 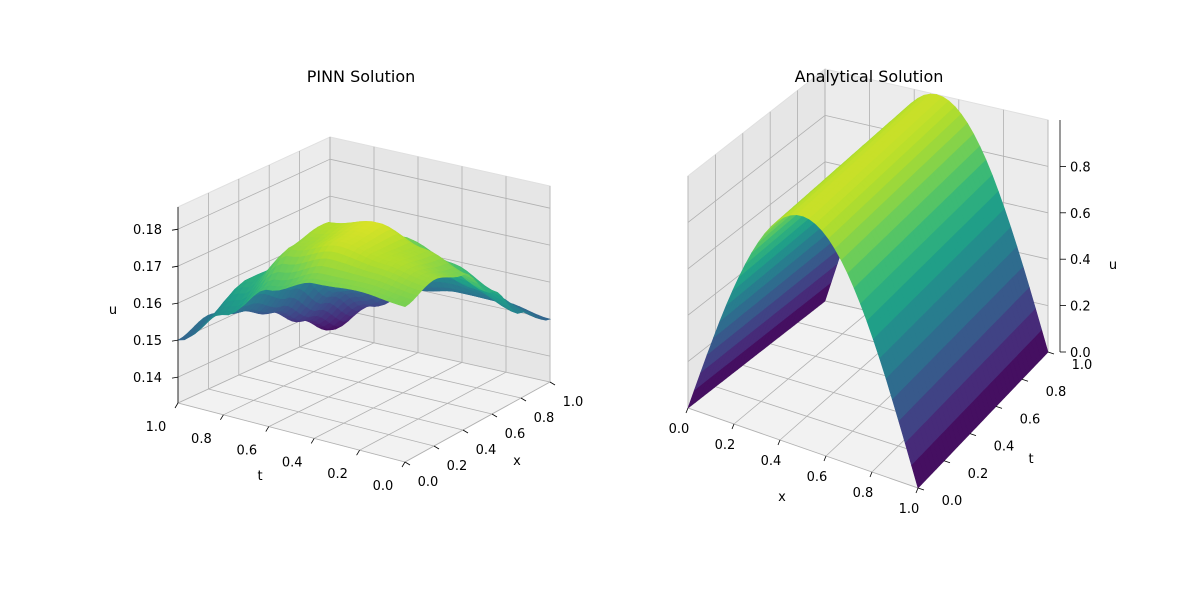 What do you see at coordinates (1080, 307) in the screenshot?
I see `analytical-u-tick-label: 0.2` at bounding box center [1080, 307].